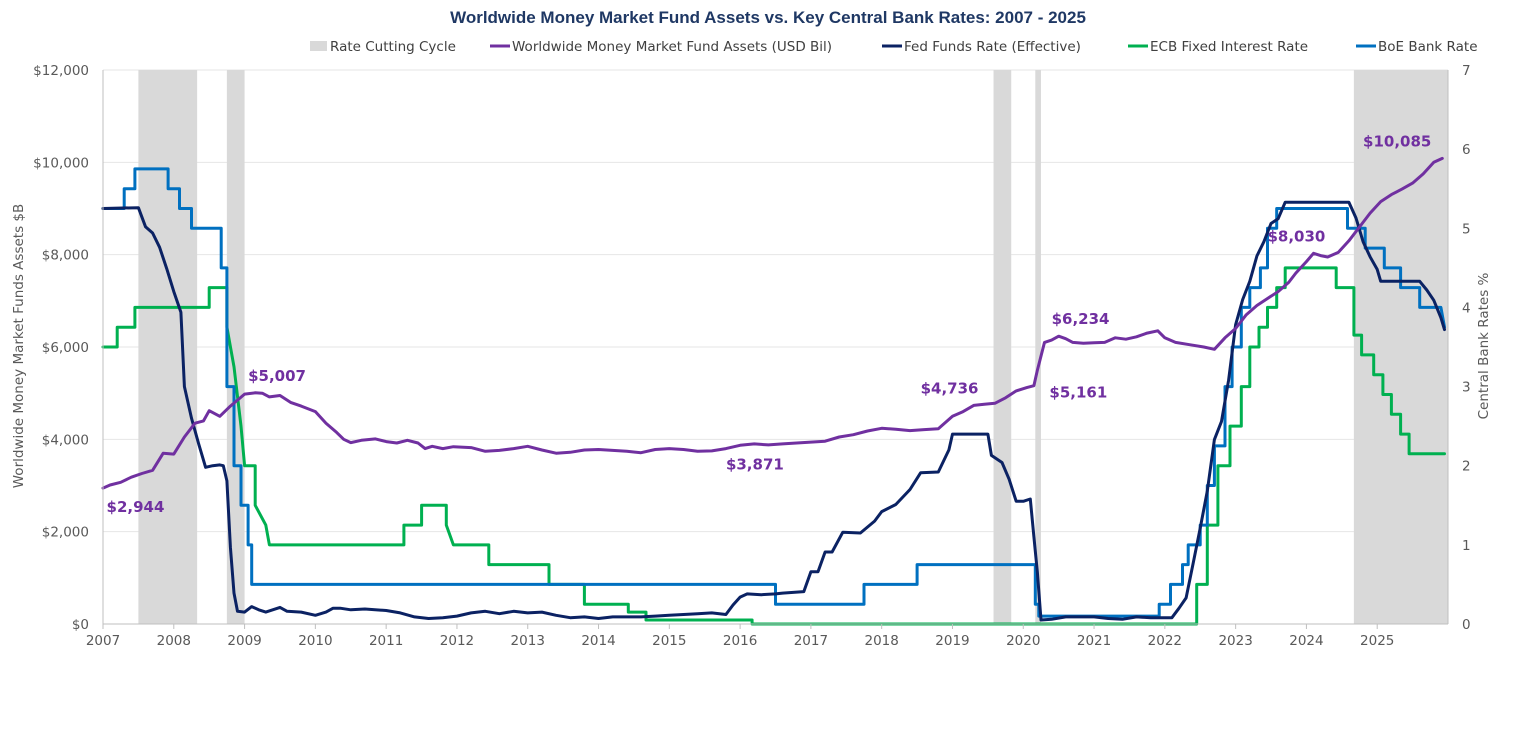  I want to click on x-tick-label: 2015, so click(669, 641).